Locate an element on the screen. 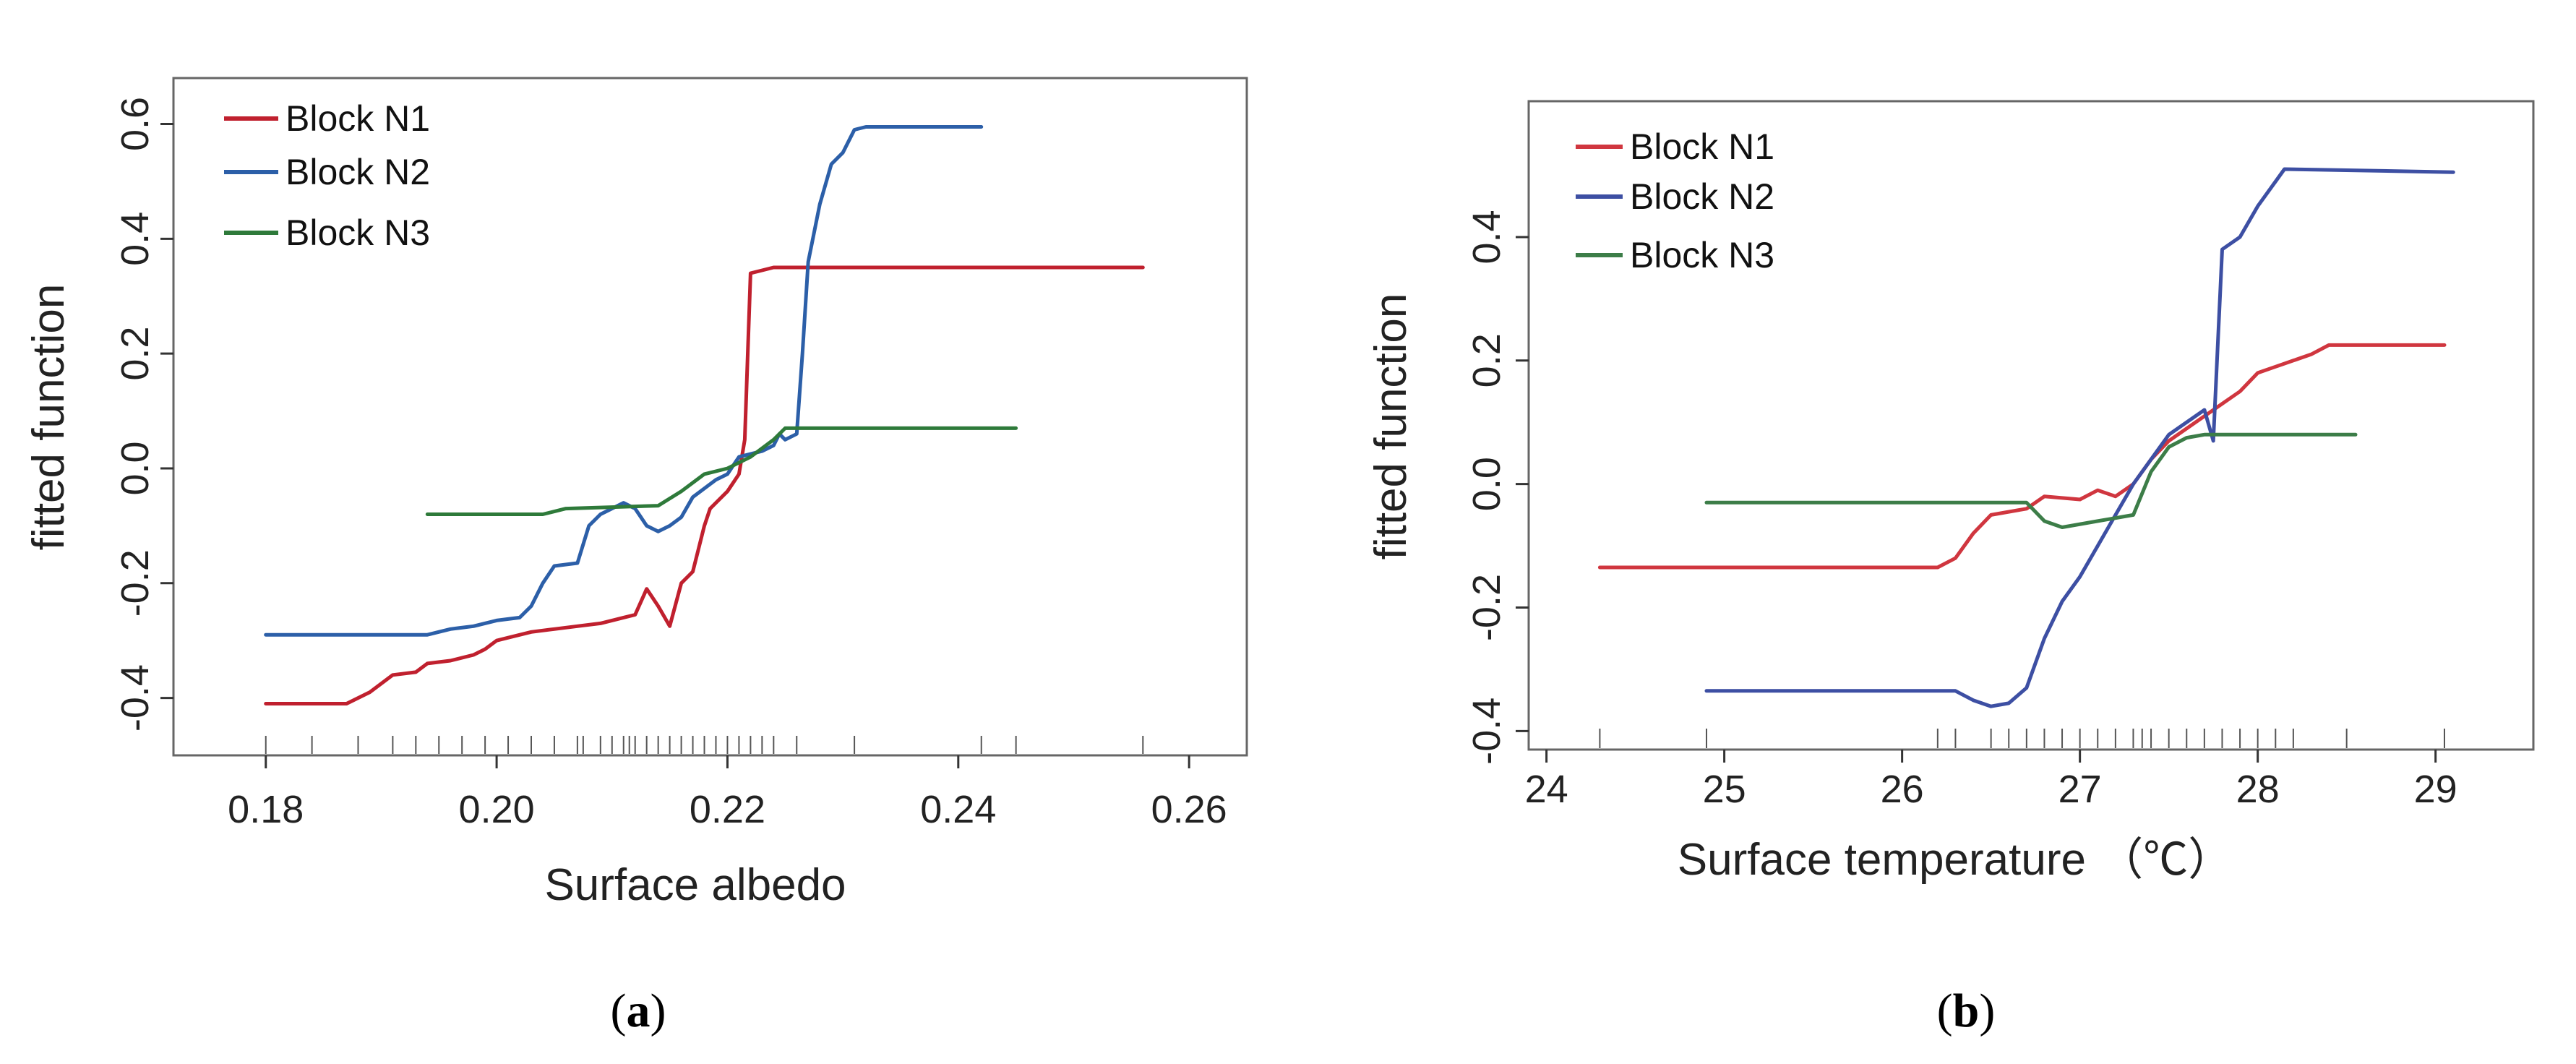 The height and width of the screenshot is (1064, 2576). panel-a-y-tick-label: 0.4 is located at coordinates (135, 239).